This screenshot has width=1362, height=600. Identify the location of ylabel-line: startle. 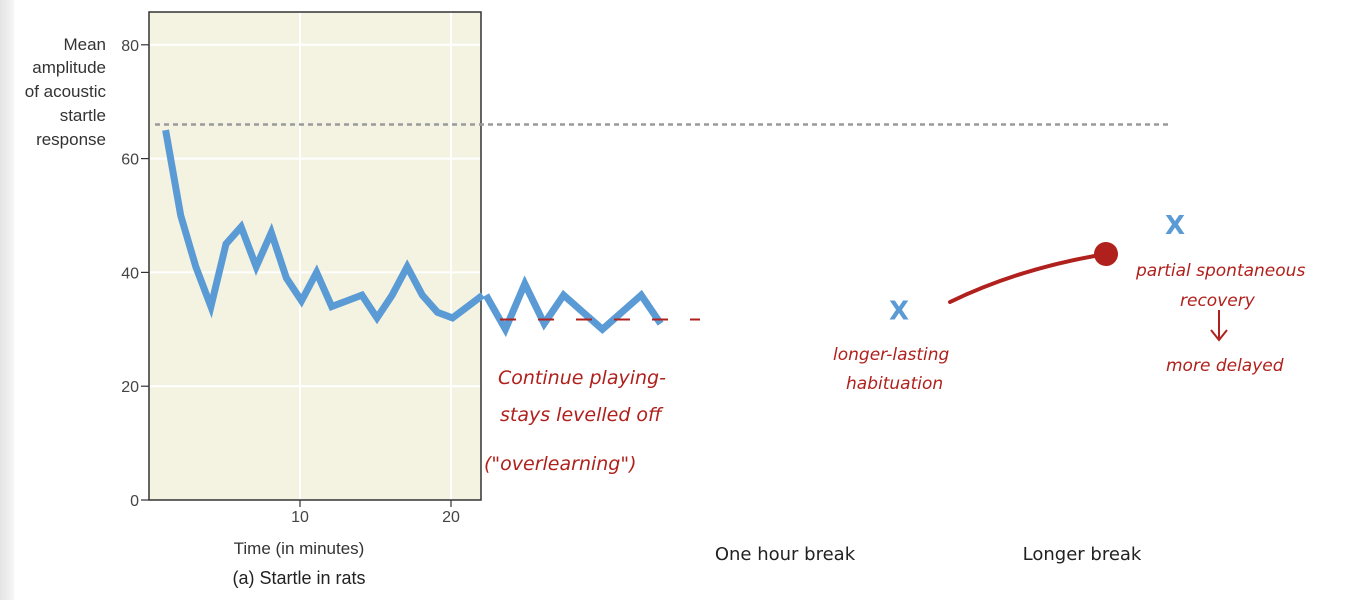
(83, 115).